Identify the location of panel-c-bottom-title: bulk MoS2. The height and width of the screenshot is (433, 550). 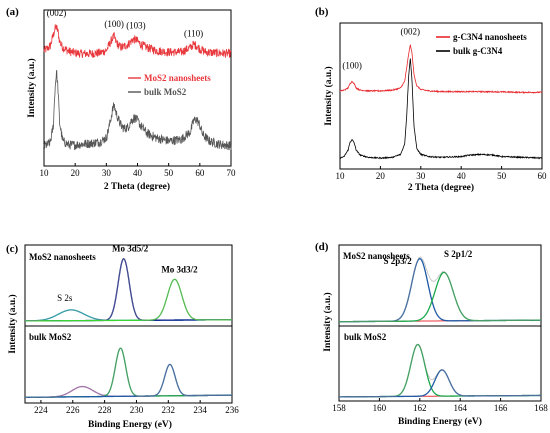
(50, 337).